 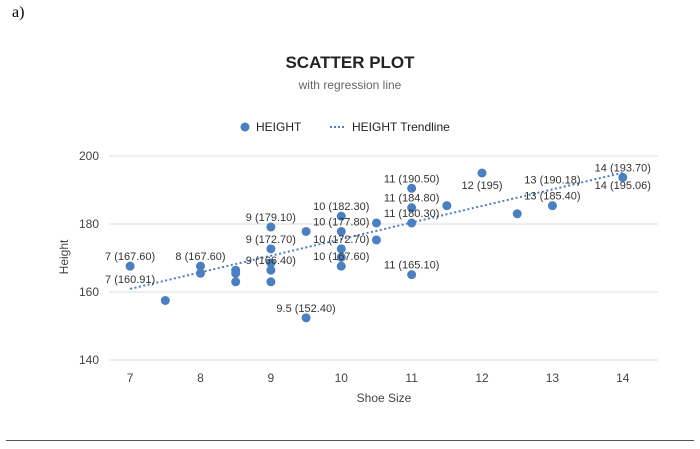 What do you see at coordinates (130, 280) in the screenshot?
I see `data-label: 7 (160.91)` at bounding box center [130, 280].